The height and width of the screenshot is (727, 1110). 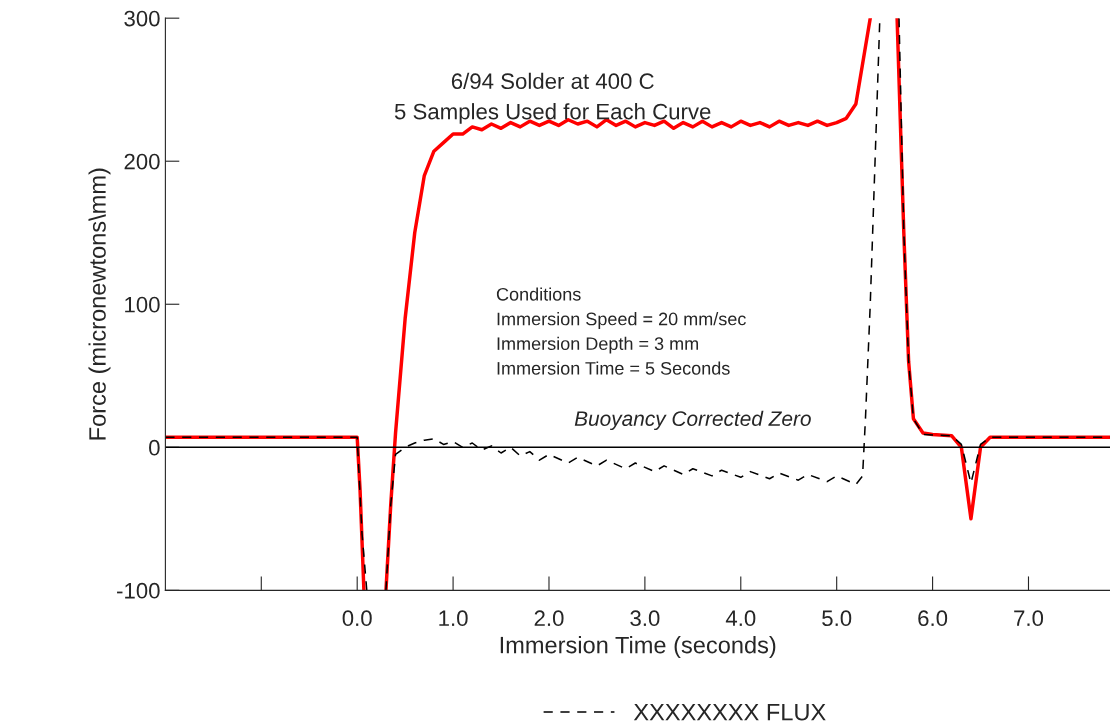 I want to click on y-axis-title: Force (micronewtons\mm), so click(x=99, y=304).